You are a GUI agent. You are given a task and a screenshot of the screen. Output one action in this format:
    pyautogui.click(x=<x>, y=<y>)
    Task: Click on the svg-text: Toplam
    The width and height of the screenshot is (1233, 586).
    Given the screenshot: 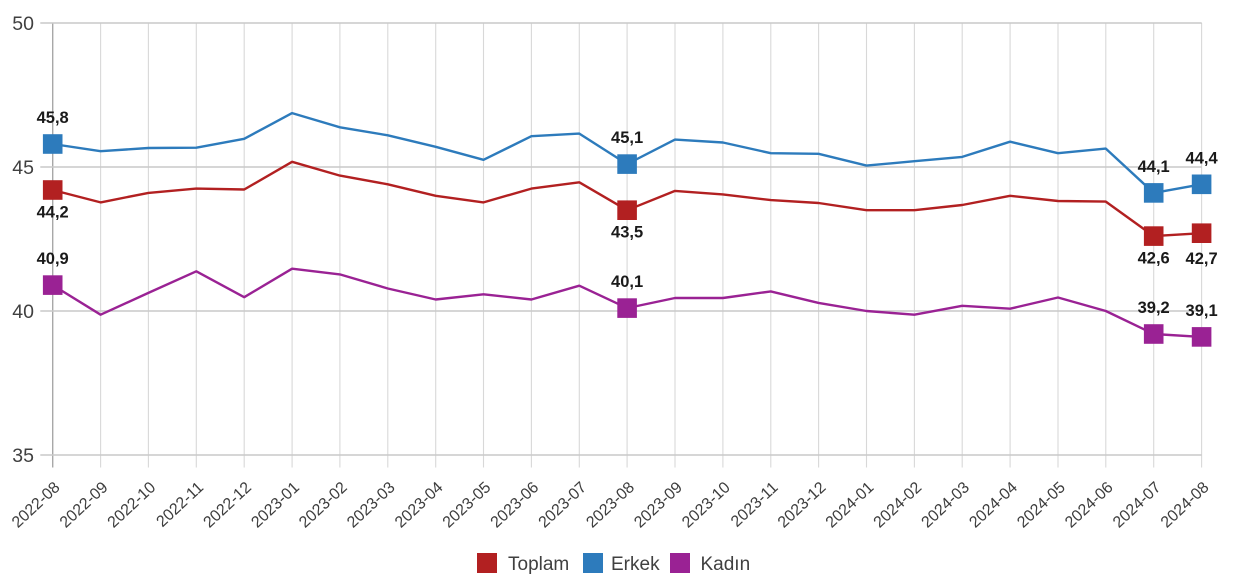 What is the action you would take?
    pyautogui.click(x=538, y=564)
    